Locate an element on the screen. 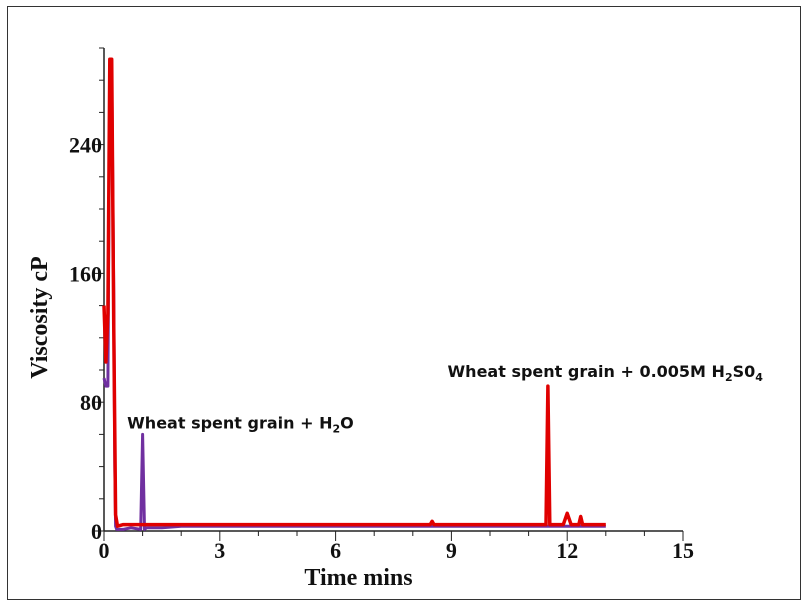  x-tick-label: 3 is located at coordinates (219, 550).